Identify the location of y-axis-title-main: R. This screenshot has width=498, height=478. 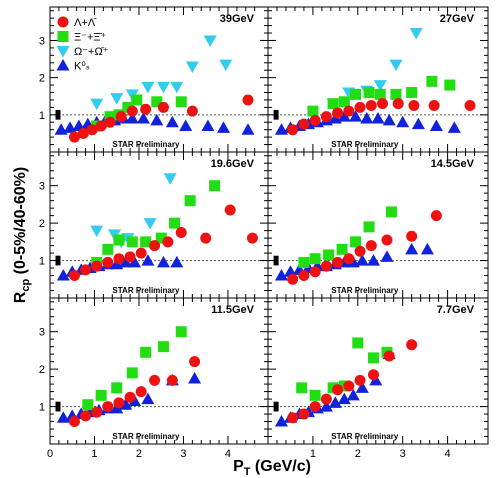
(20, 297).